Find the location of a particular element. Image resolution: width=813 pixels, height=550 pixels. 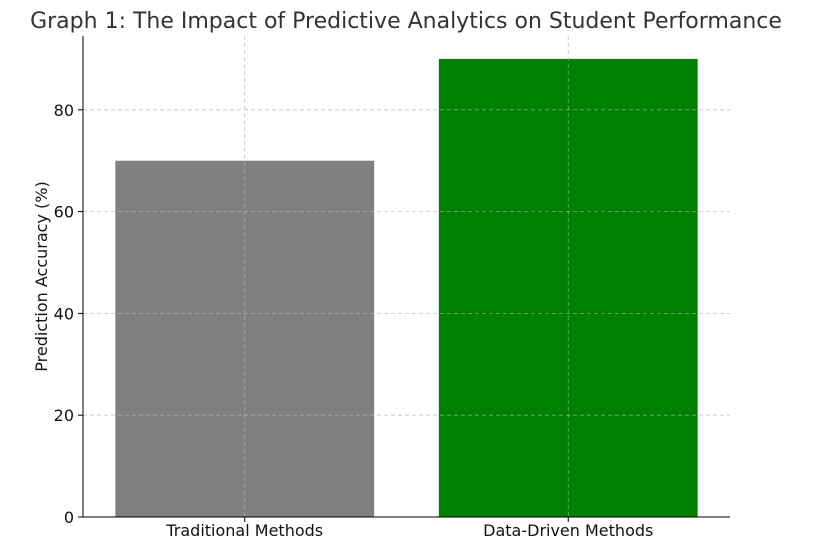

y-tick-label: 40 is located at coordinates (64, 313).